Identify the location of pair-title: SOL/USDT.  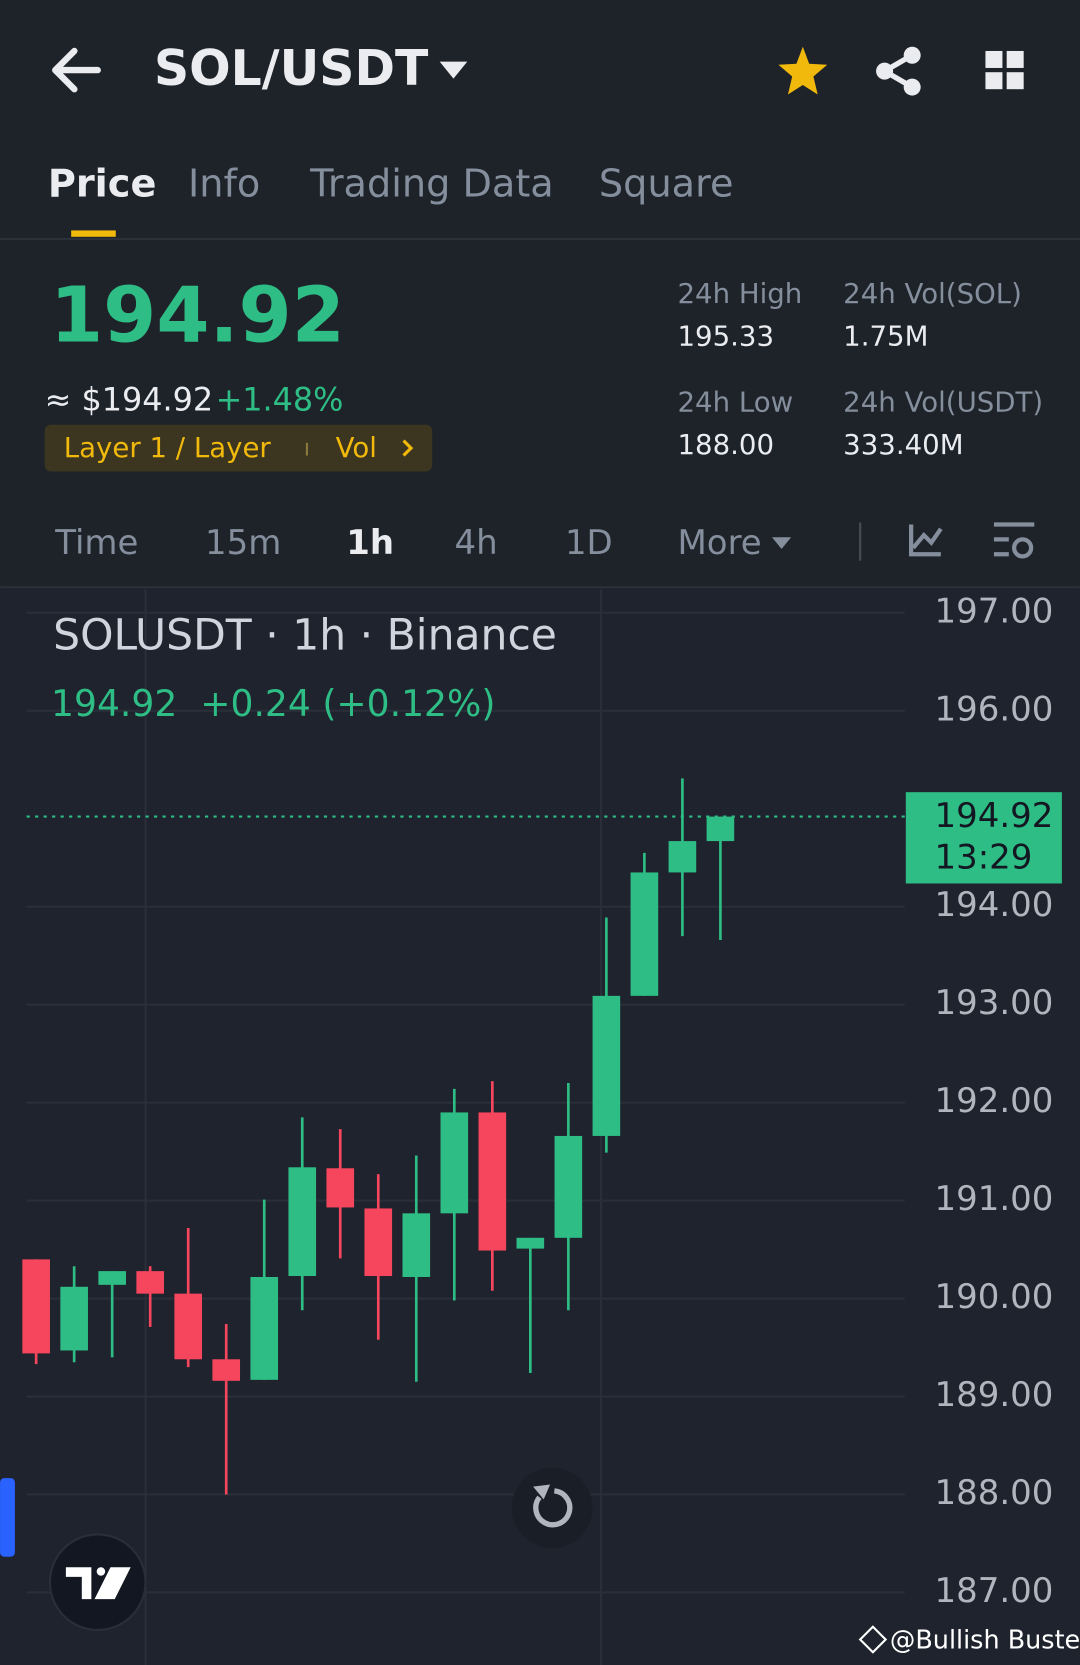
(291, 68).